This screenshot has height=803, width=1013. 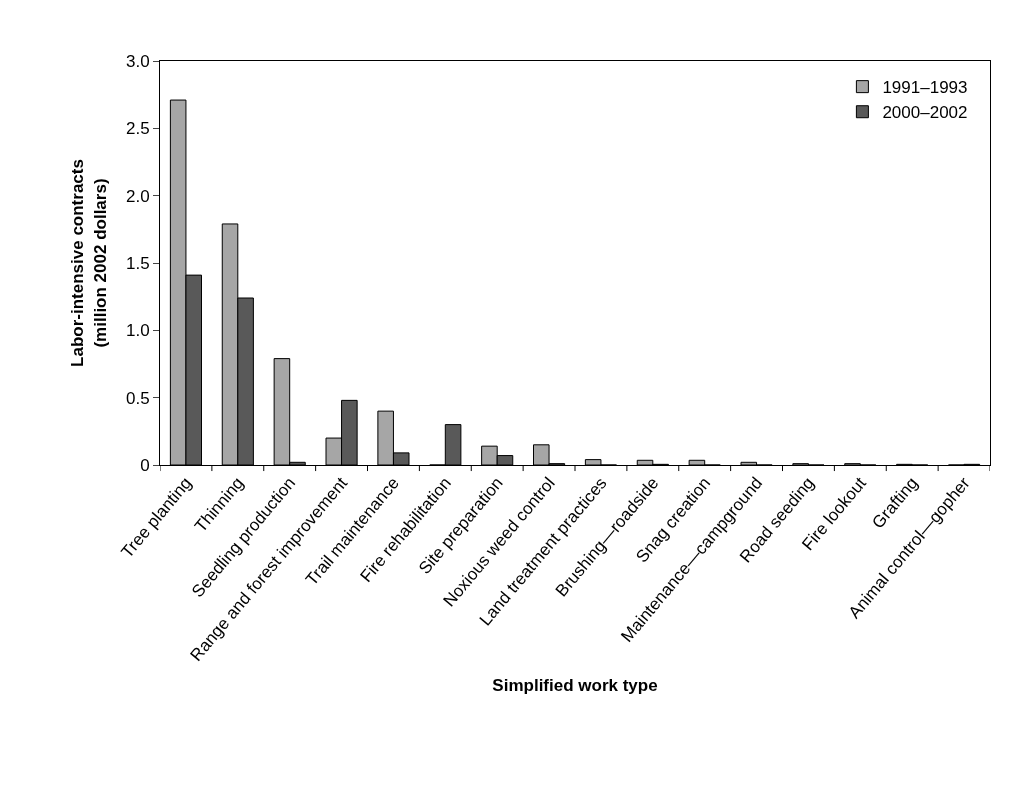 I want to click on y-tick-label: 3.0, so click(x=137, y=61).